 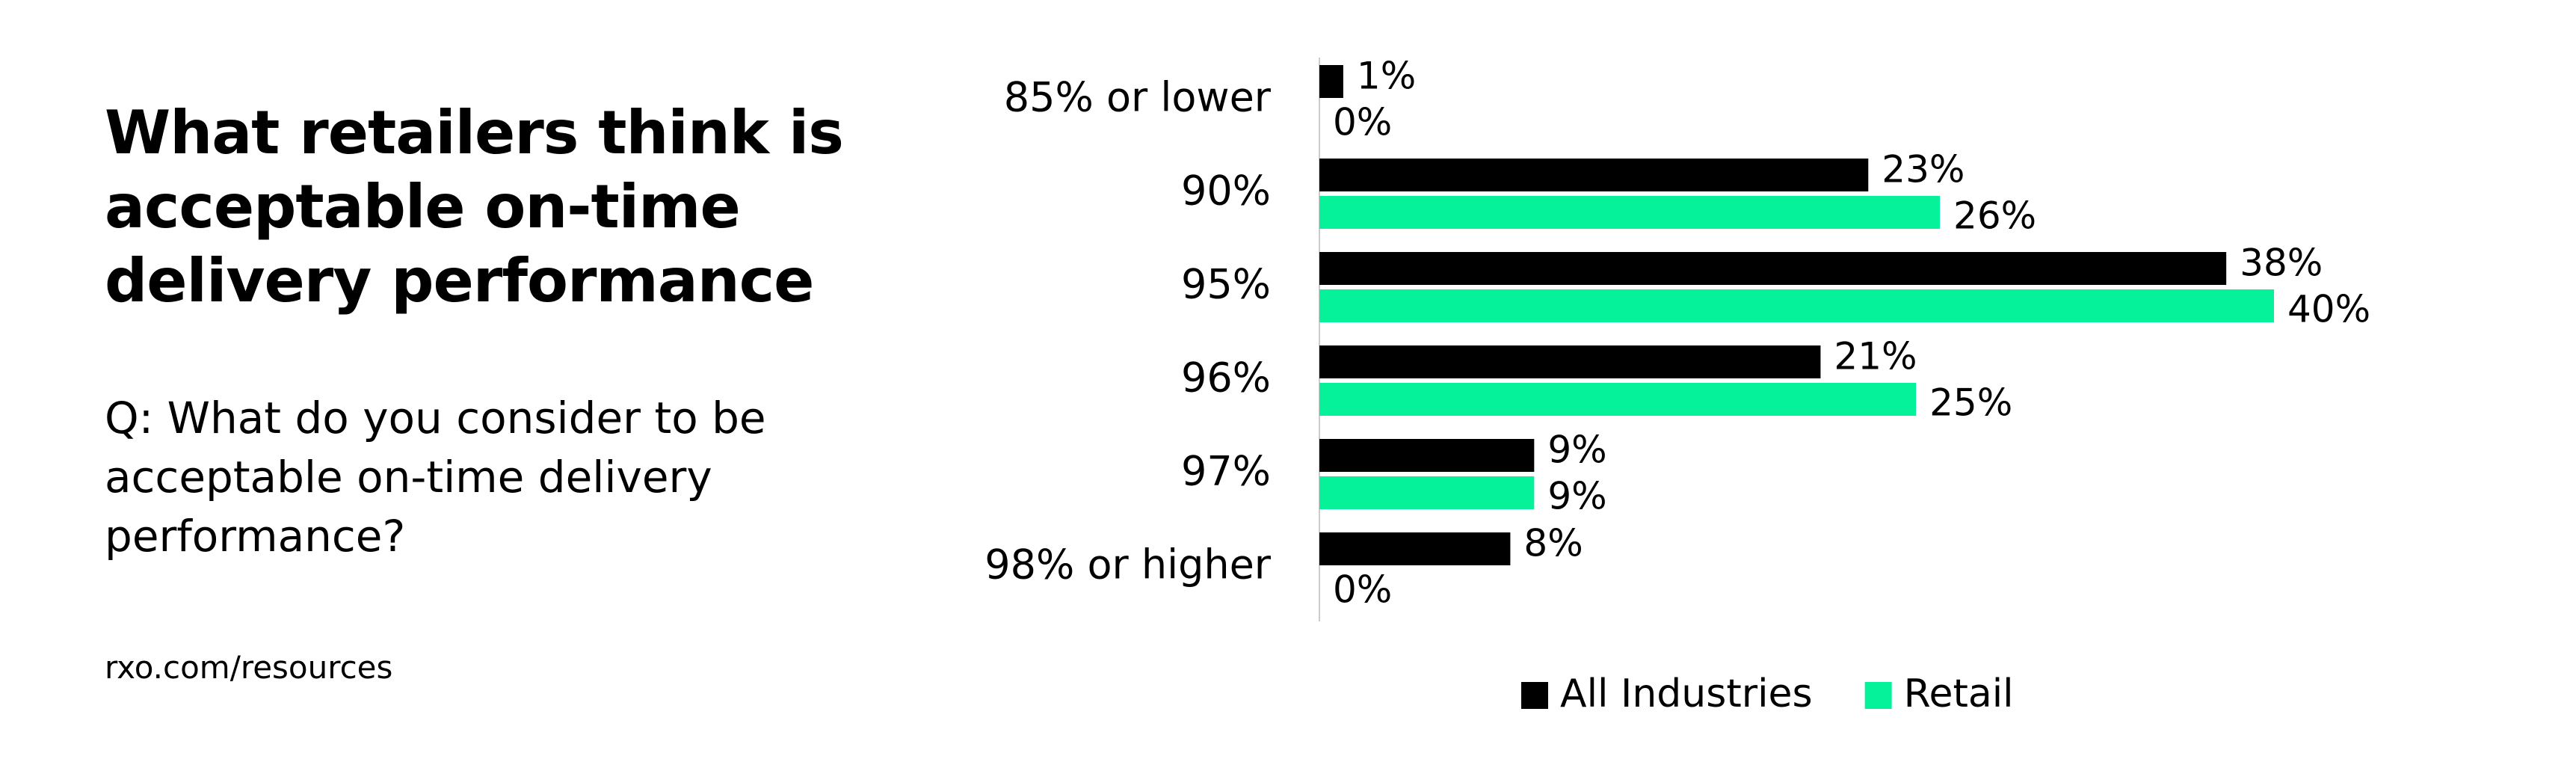 What do you see at coordinates (1923, 169) in the screenshot?
I see `value-label: 23%` at bounding box center [1923, 169].